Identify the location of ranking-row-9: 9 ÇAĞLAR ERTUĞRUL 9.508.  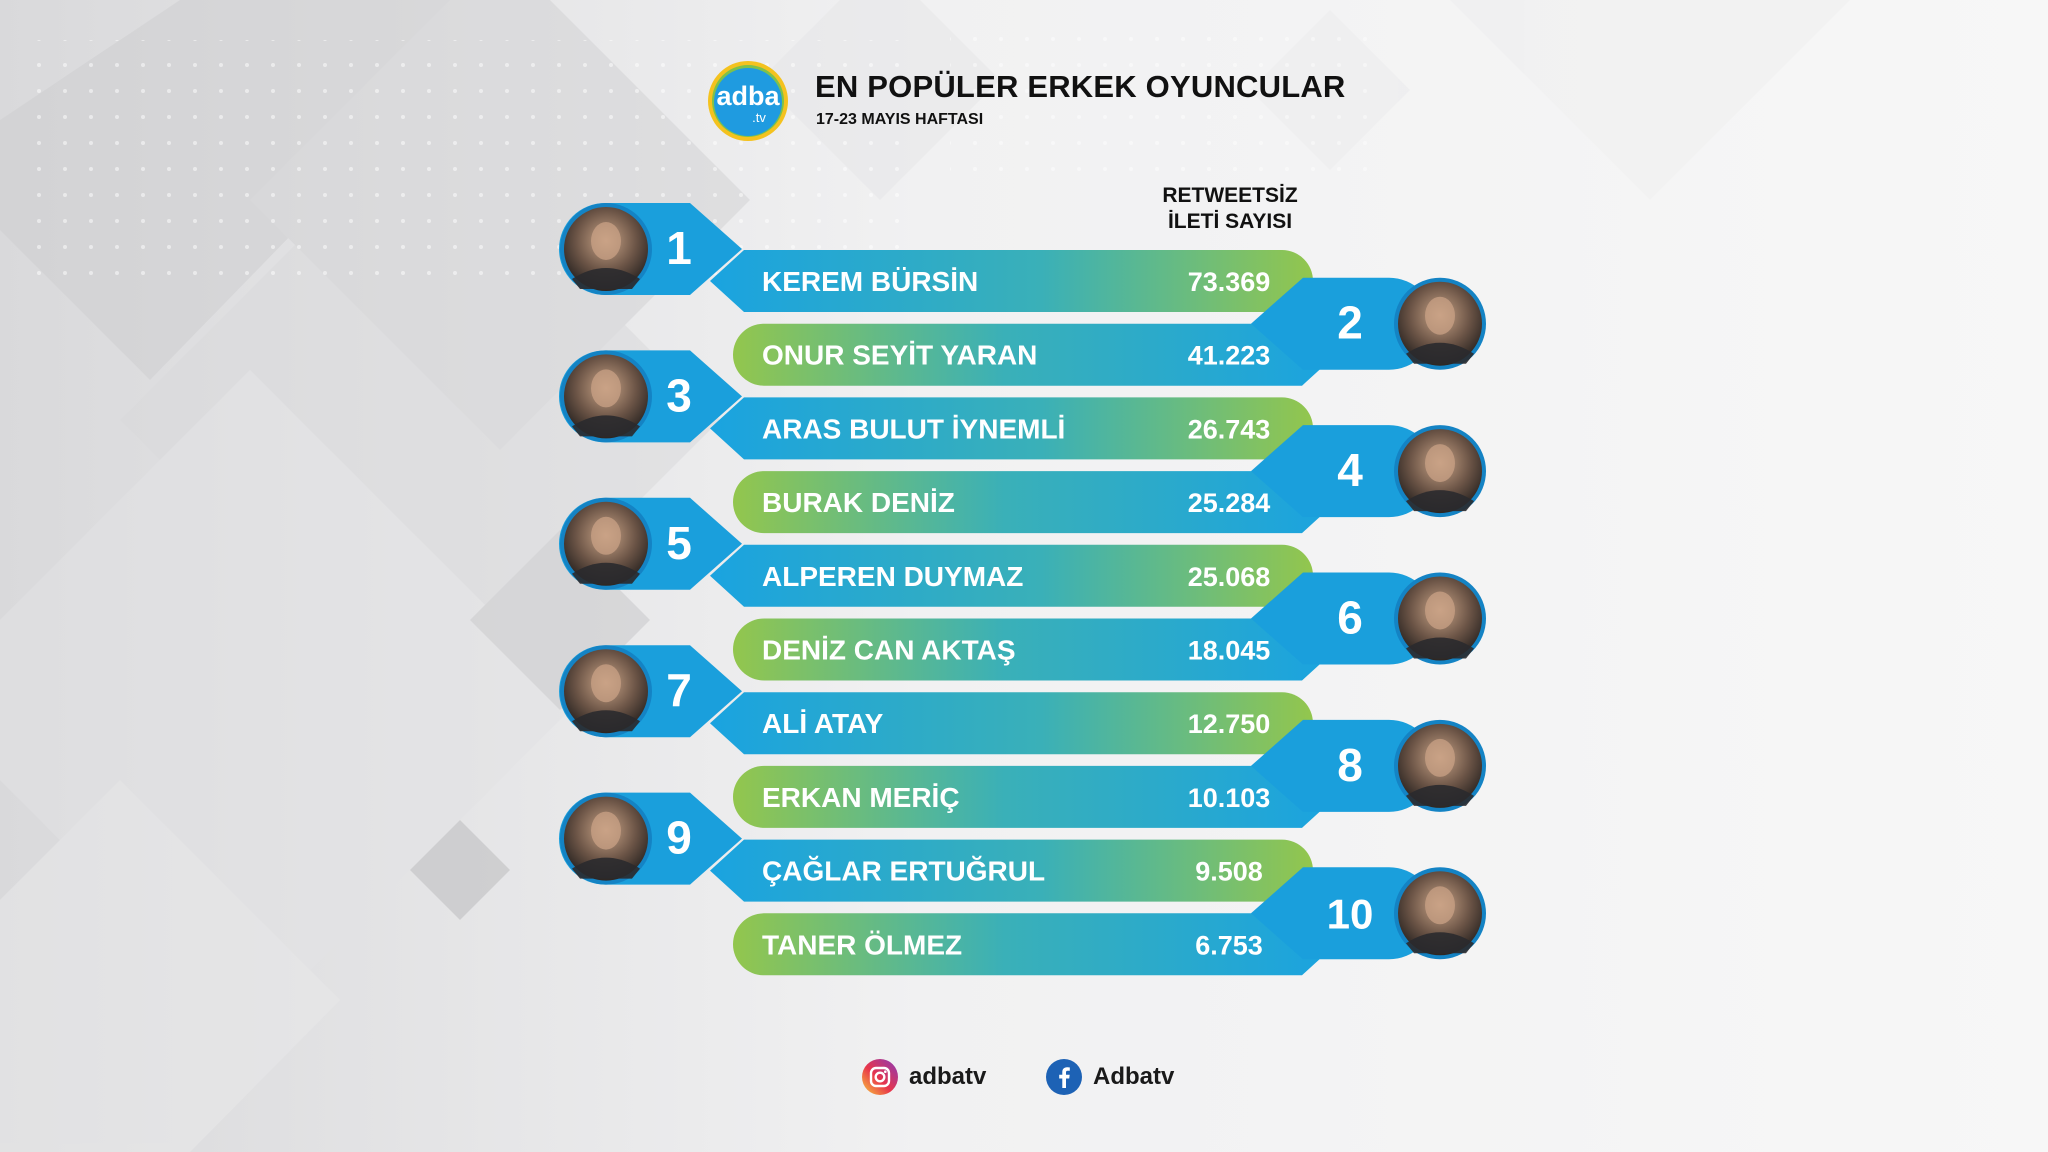
(936, 847).